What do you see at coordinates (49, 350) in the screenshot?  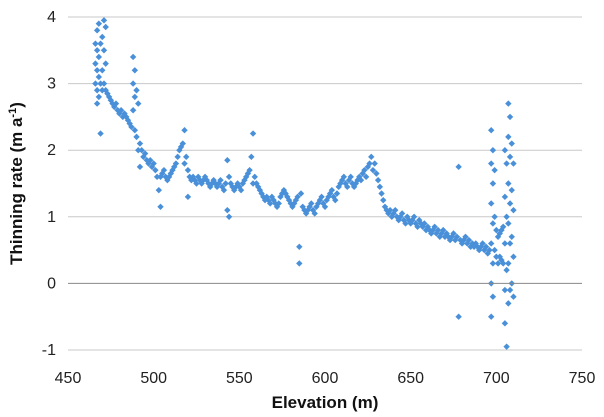 I see `y-tick-label: -1` at bounding box center [49, 350].